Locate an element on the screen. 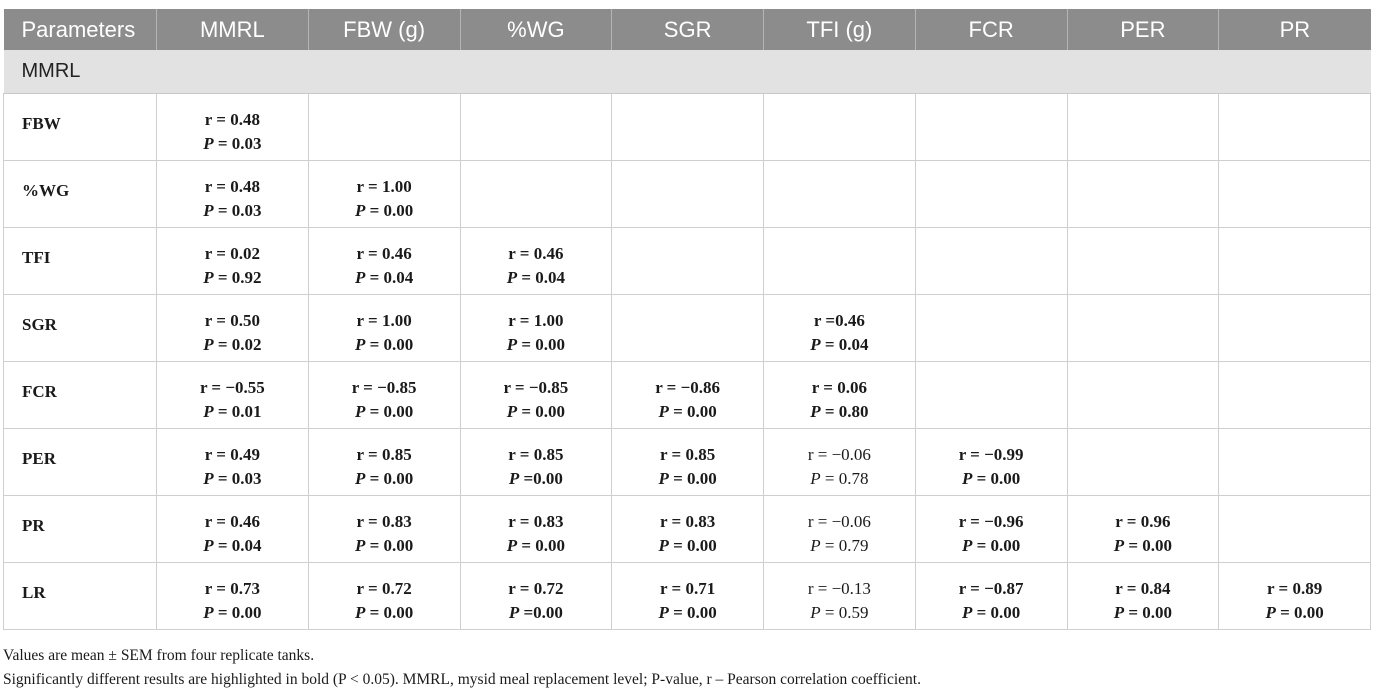 The image size is (1375, 693). table-cell: r = 0.85 P =0.00 is located at coordinates (536, 462).